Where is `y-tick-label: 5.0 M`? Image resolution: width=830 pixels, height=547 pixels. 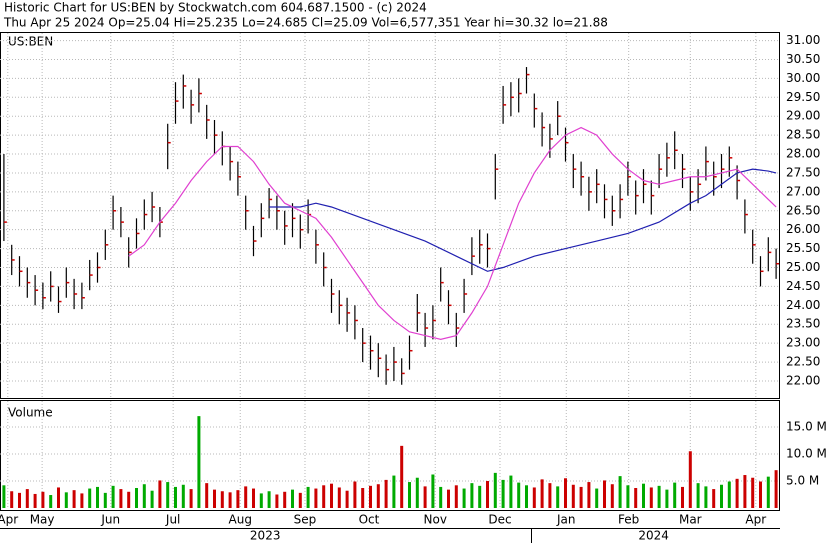
y-tick-label: 5.0 M is located at coordinates (802, 480).